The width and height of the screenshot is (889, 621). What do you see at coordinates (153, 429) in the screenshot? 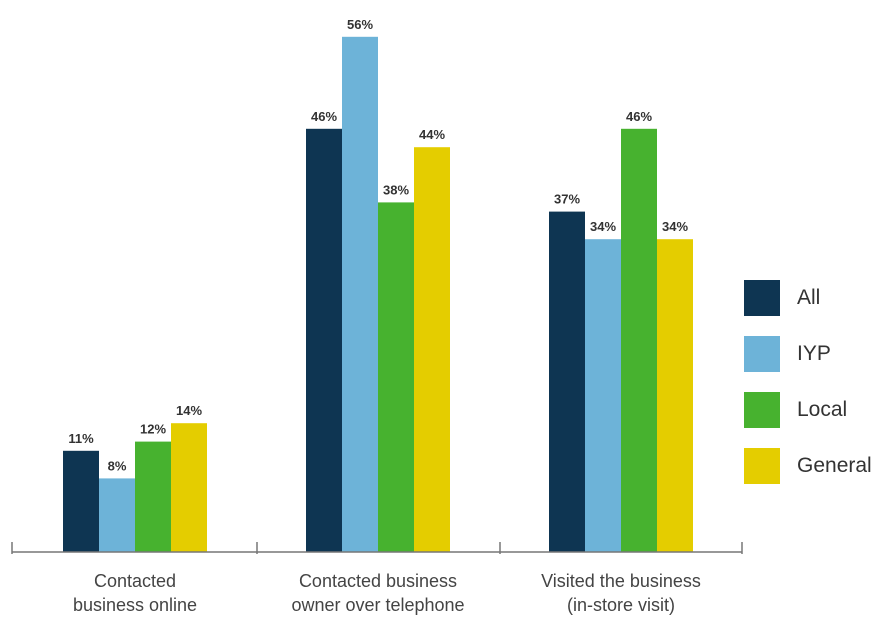
I see `value-label-local-1: 12%` at bounding box center [153, 429].